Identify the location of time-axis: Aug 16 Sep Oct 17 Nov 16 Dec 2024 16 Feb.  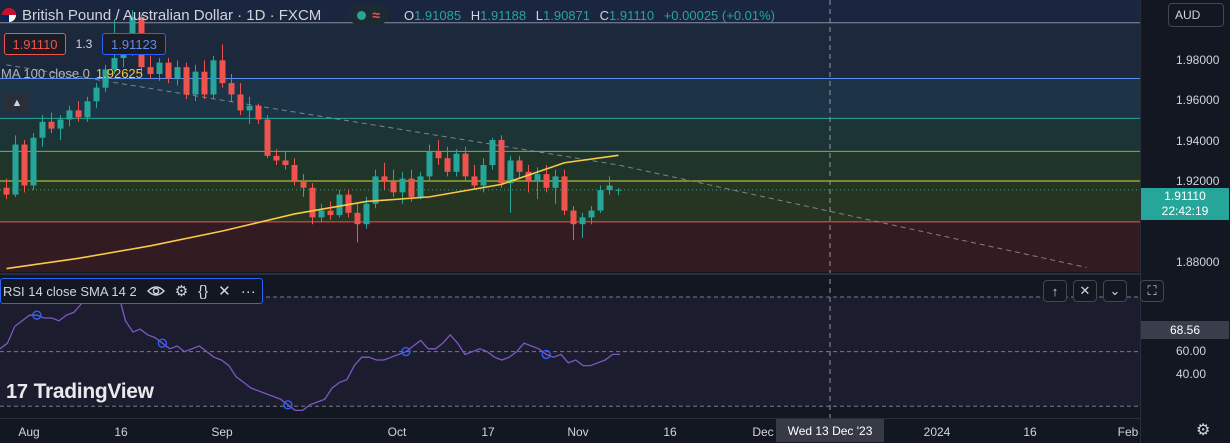
(570, 430).